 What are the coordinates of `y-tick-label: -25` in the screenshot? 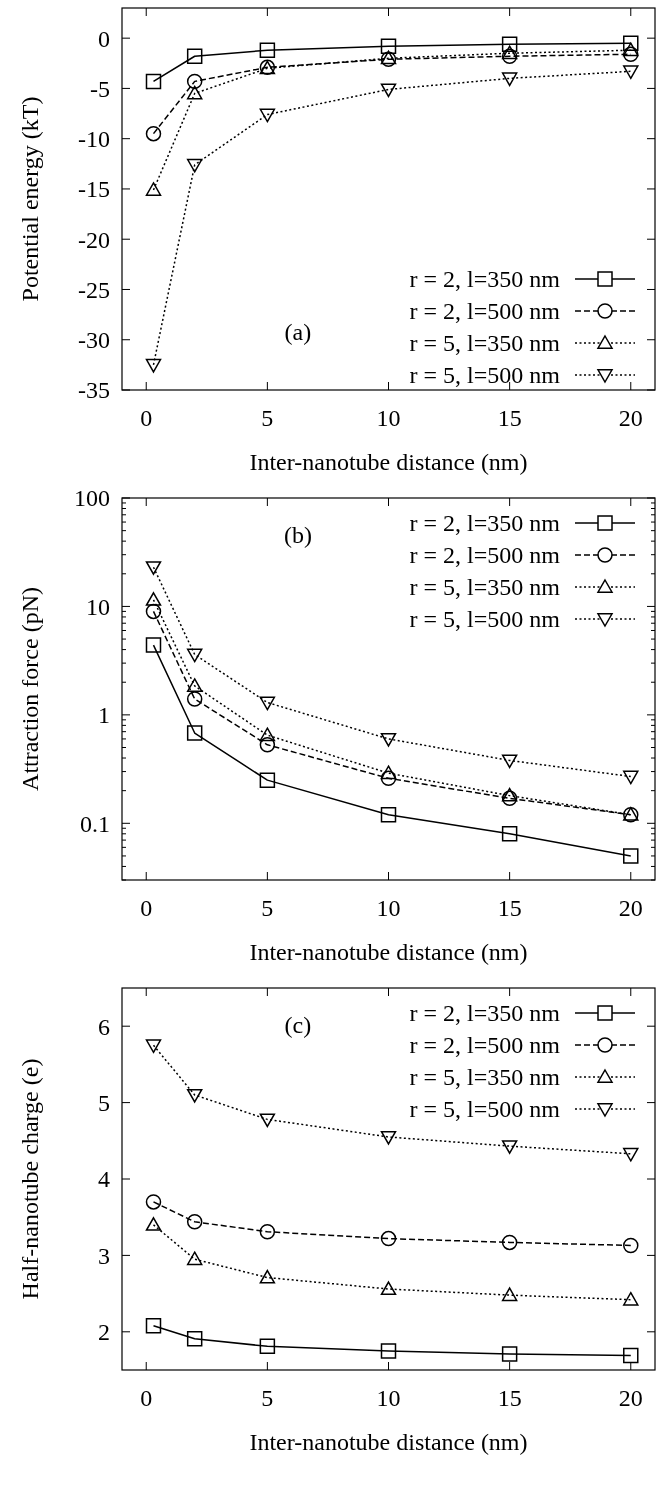 It's located at (94, 289).